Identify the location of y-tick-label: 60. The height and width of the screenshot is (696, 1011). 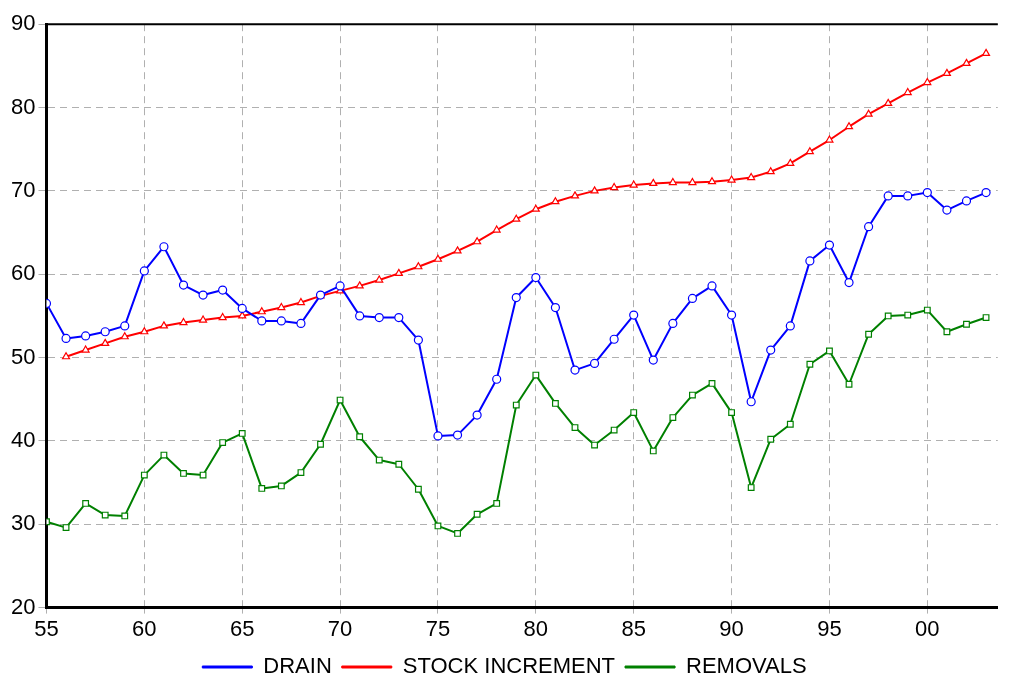
(23, 273).